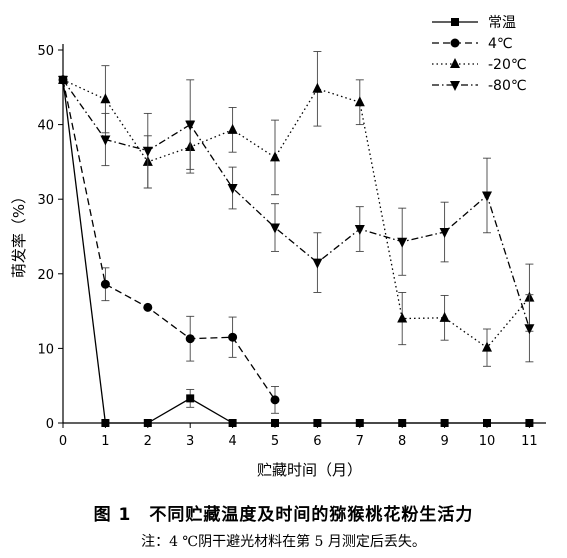 The height and width of the screenshot is (558, 567). What do you see at coordinates (317, 441) in the screenshot?
I see `x-tick-label: 6` at bounding box center [317, 441].